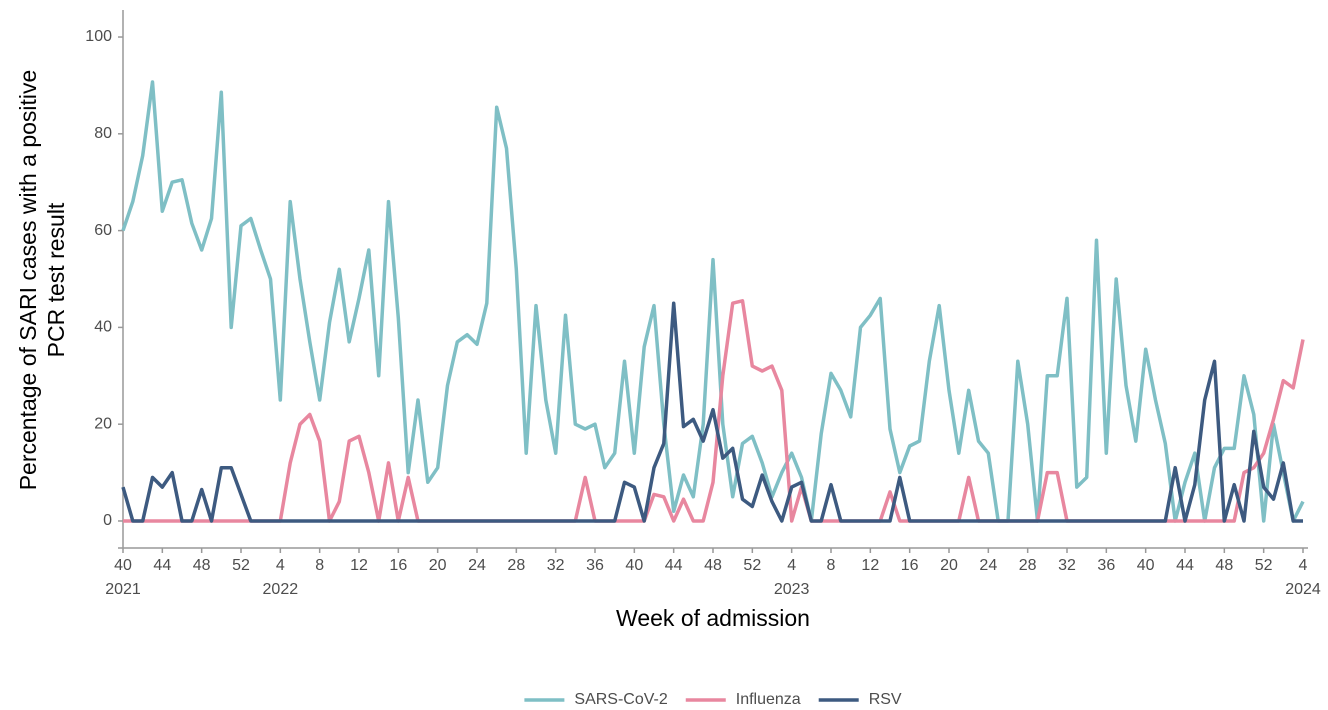 This screenshot has width=1328, height=710. Describe the element at coordinates (713, 618) in the screenshot. I see `x-axis-title: Week of admission` at that location.